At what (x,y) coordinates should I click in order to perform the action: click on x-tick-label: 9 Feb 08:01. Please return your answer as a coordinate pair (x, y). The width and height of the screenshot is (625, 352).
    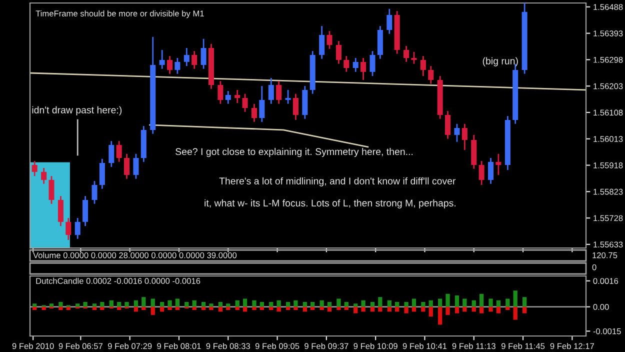
    Looking at the image, I should click on (179, 346).